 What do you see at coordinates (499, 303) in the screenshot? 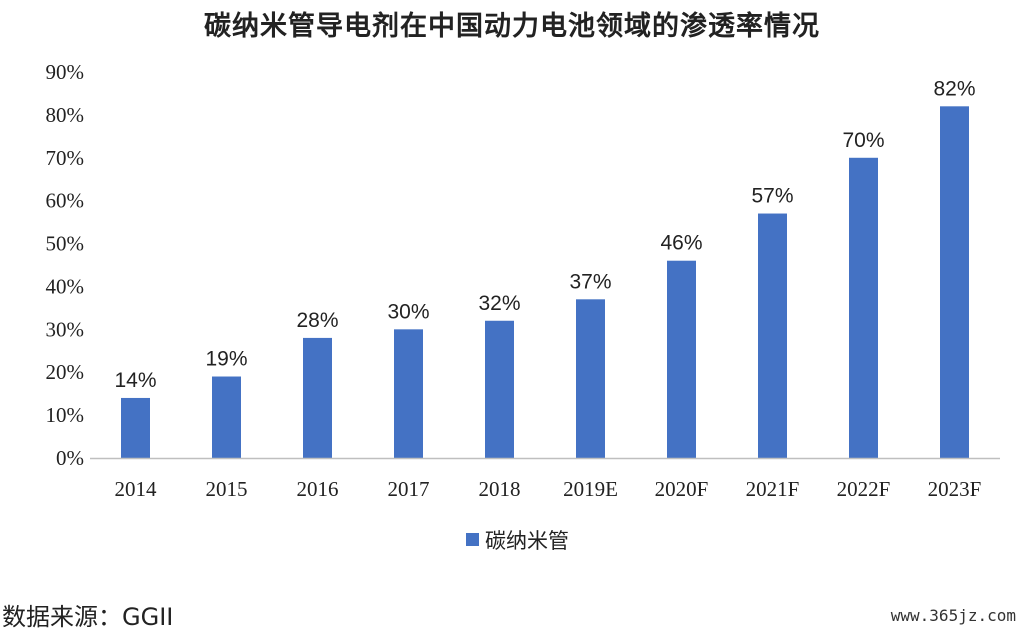
I see `data-label: 32%` at bounding box center [499, 303].